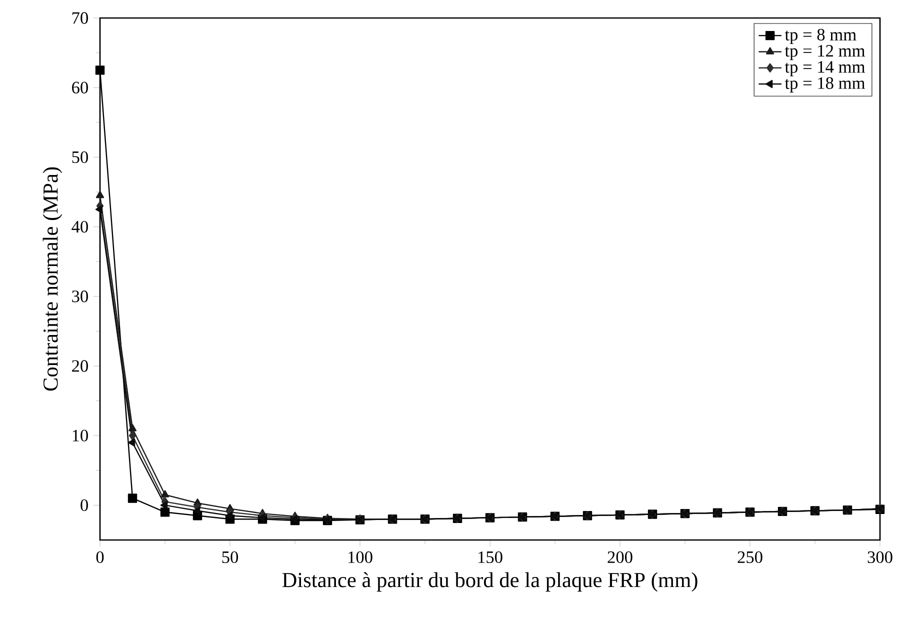 The image size is (904, 620). I want to click on y-tick-label: 10, so click(80, 436).